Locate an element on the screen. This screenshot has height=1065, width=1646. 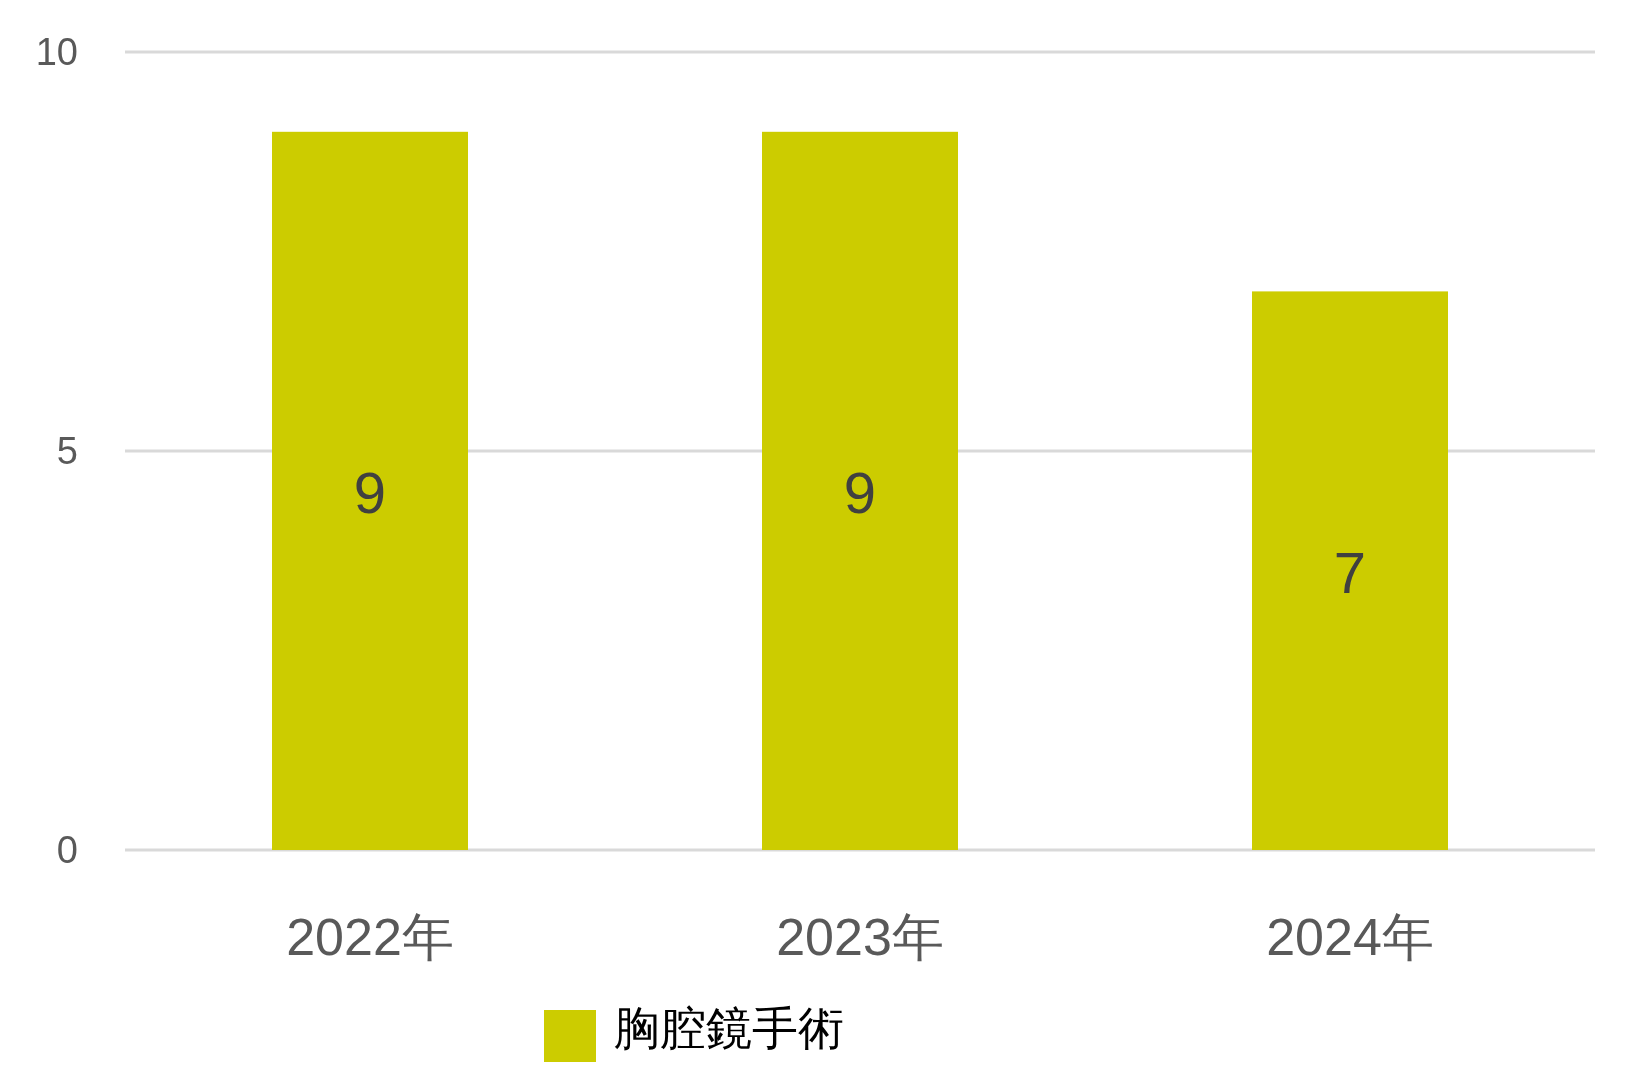
legend-label: 胸腔鏡手術 is located at coordinates (729, 1028).